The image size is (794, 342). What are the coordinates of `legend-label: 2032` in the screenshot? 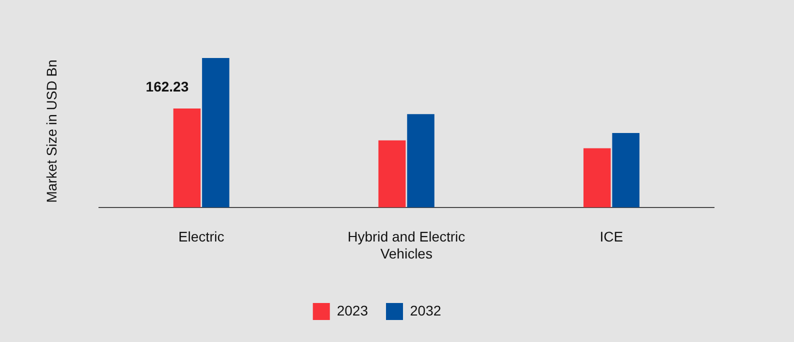 It's located at (426, 310).